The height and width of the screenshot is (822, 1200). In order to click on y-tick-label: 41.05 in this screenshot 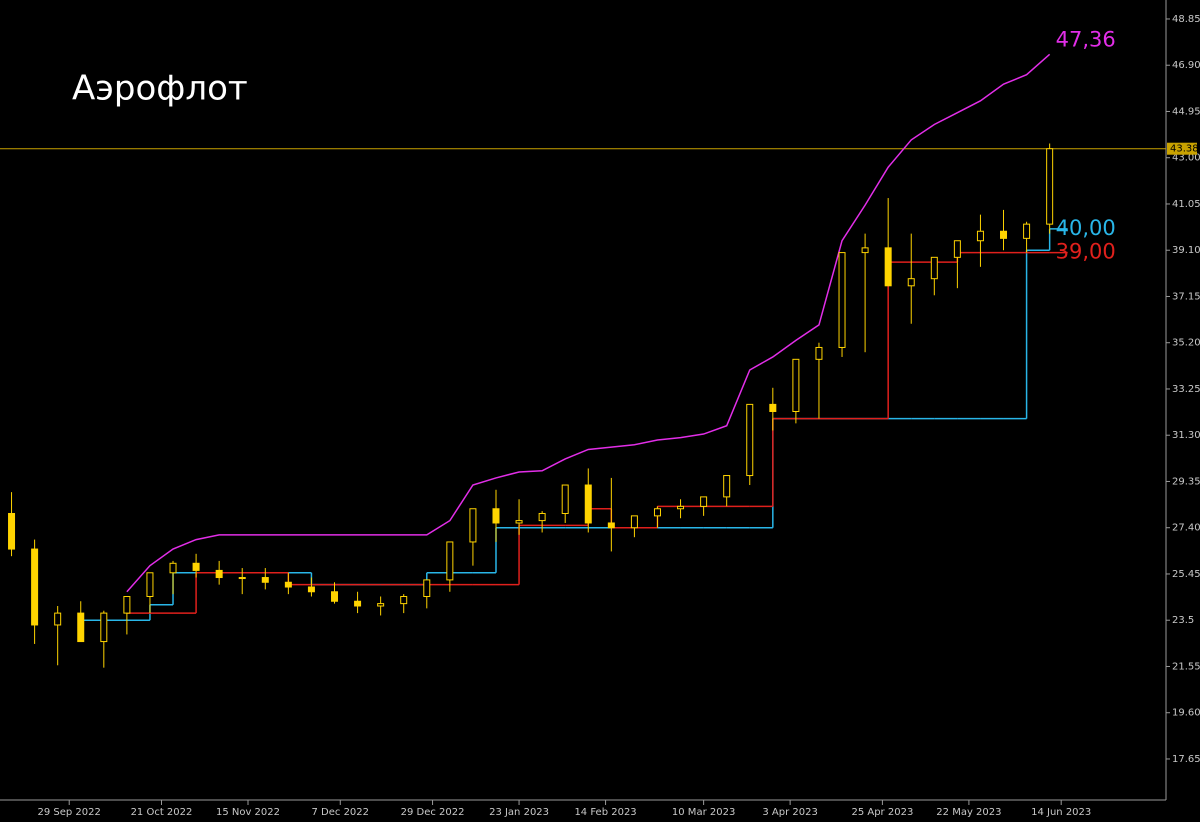, I will do `click(1186, 204)`.